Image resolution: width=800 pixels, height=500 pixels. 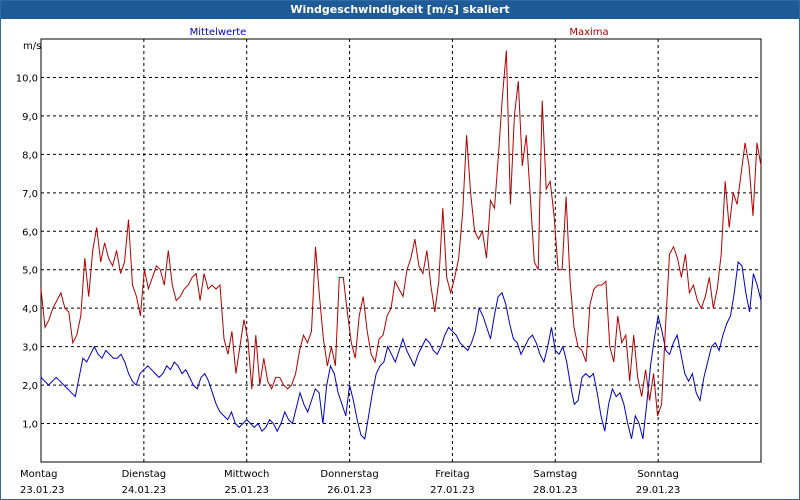 What do you see at coordinates (30, 117) in the screenshot?
I see `y-tick-label: 9,0` at bounding box center [30, 117].